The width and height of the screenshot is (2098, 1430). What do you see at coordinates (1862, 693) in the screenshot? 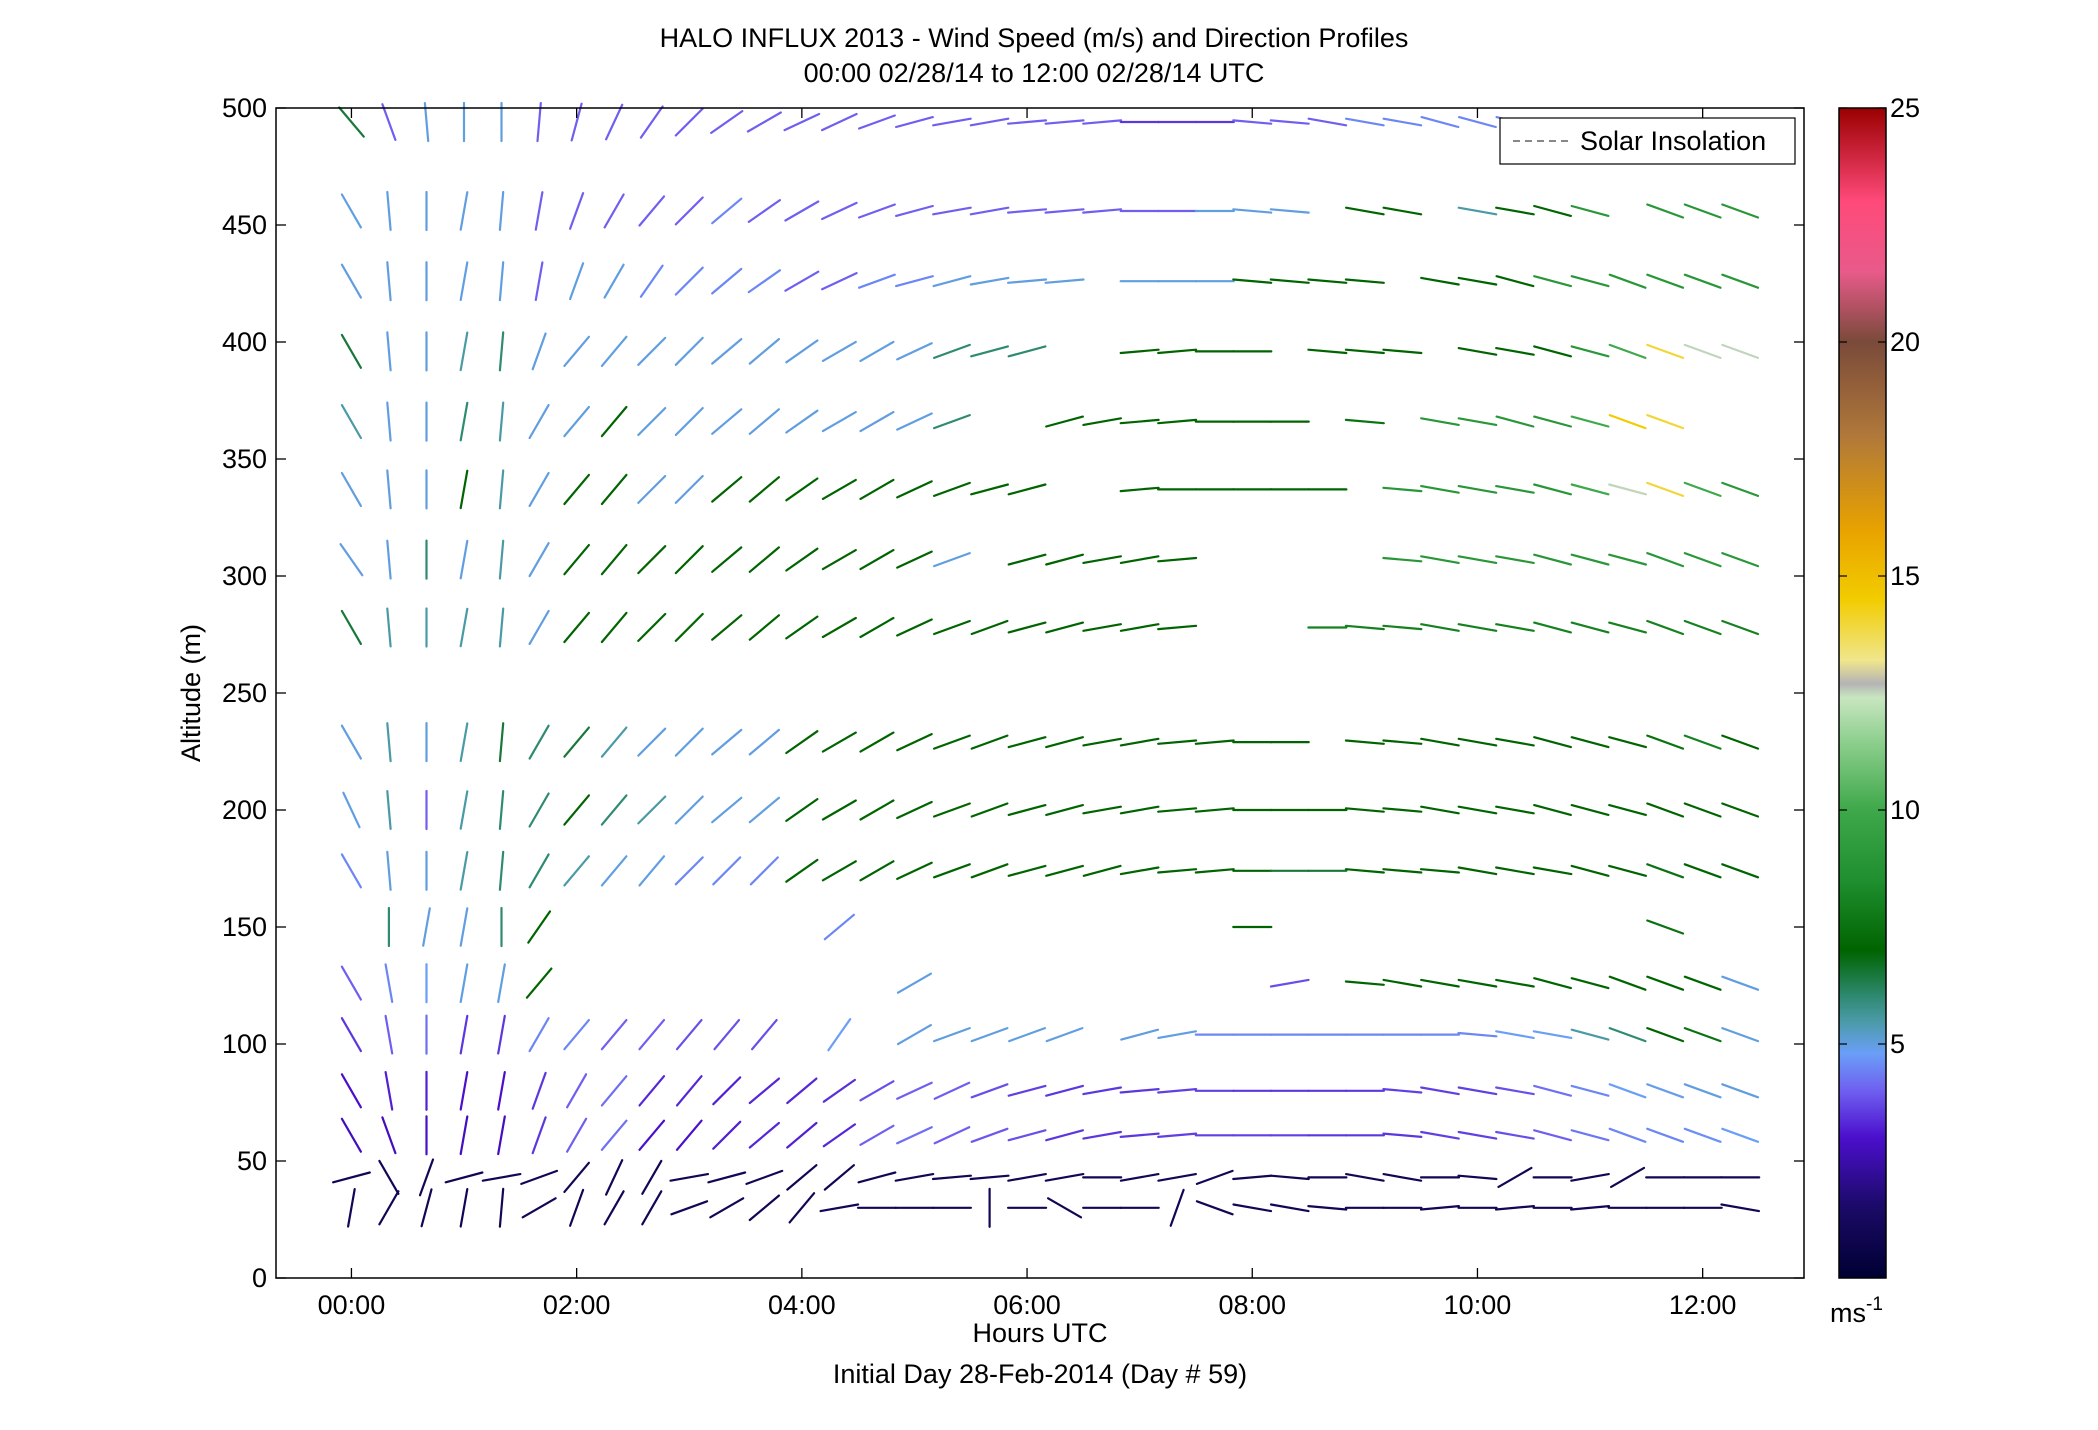
I see `colorbar` at bounding box center [1862, 693].